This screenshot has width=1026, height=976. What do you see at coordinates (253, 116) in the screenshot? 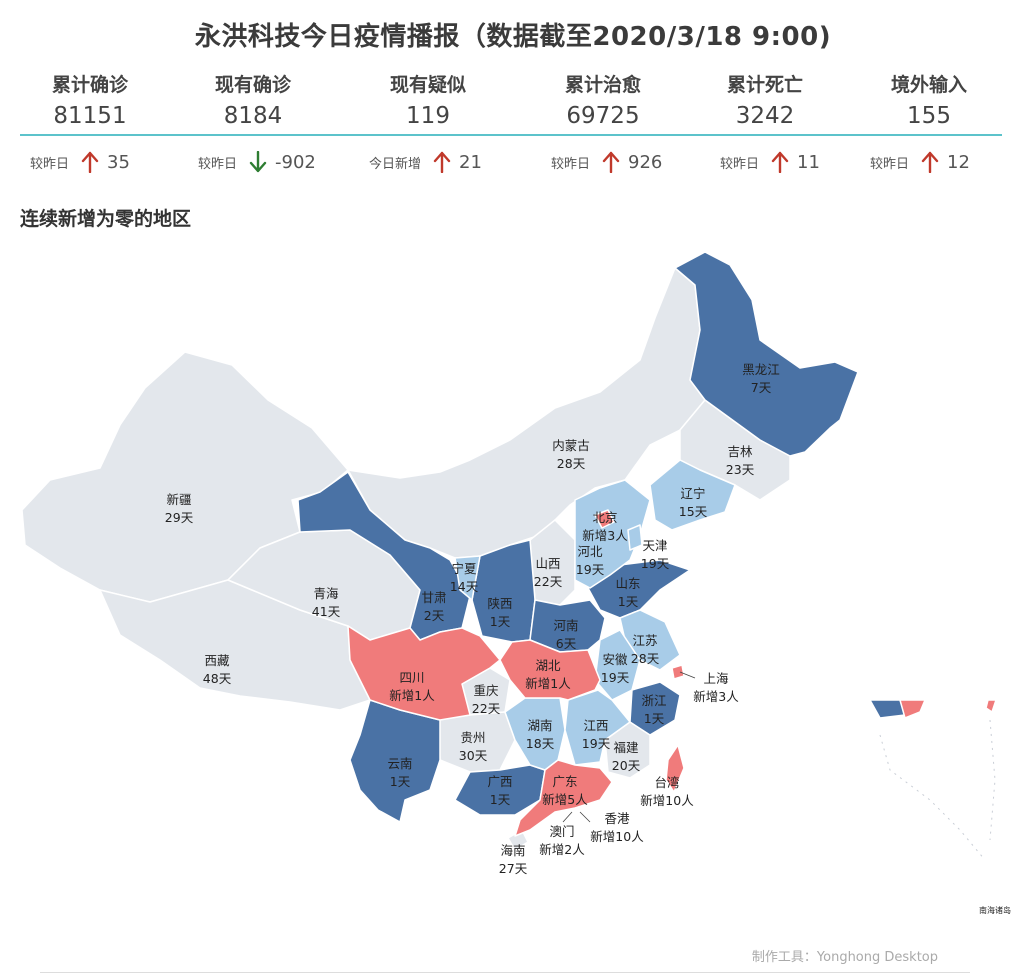
I see `stat-value: 8184` at bounding box center [253, 116].